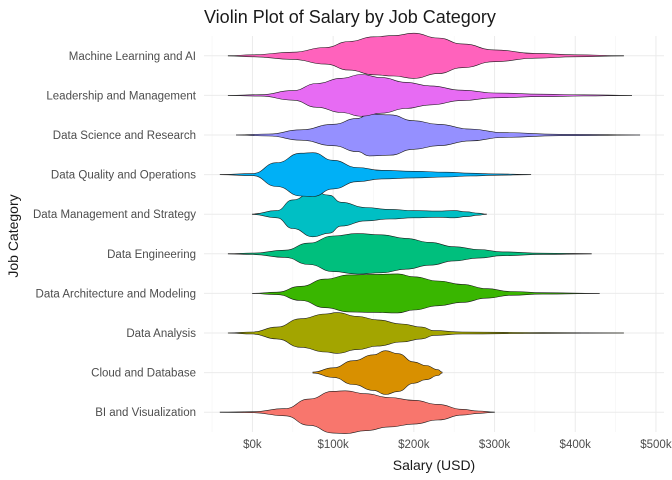 This screenshot has width=672, height=480. Describe the element at coordinates (495, 445) in the screenshot. I see `x-tick-label: $300k` at that location.